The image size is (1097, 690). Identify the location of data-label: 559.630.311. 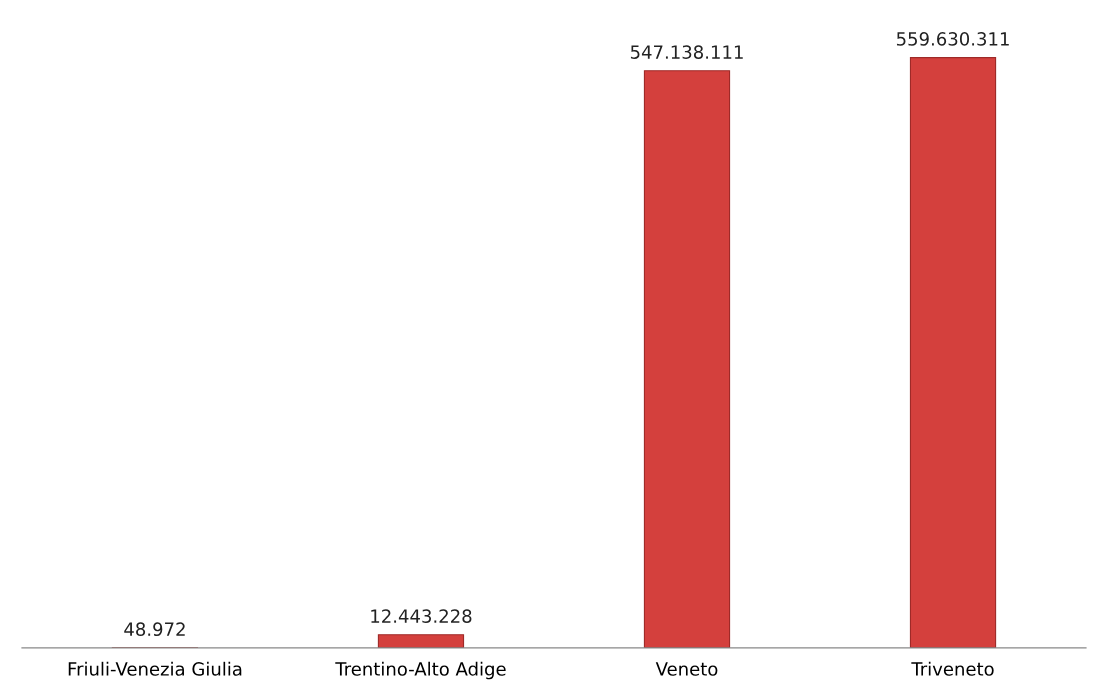
(952, 39).